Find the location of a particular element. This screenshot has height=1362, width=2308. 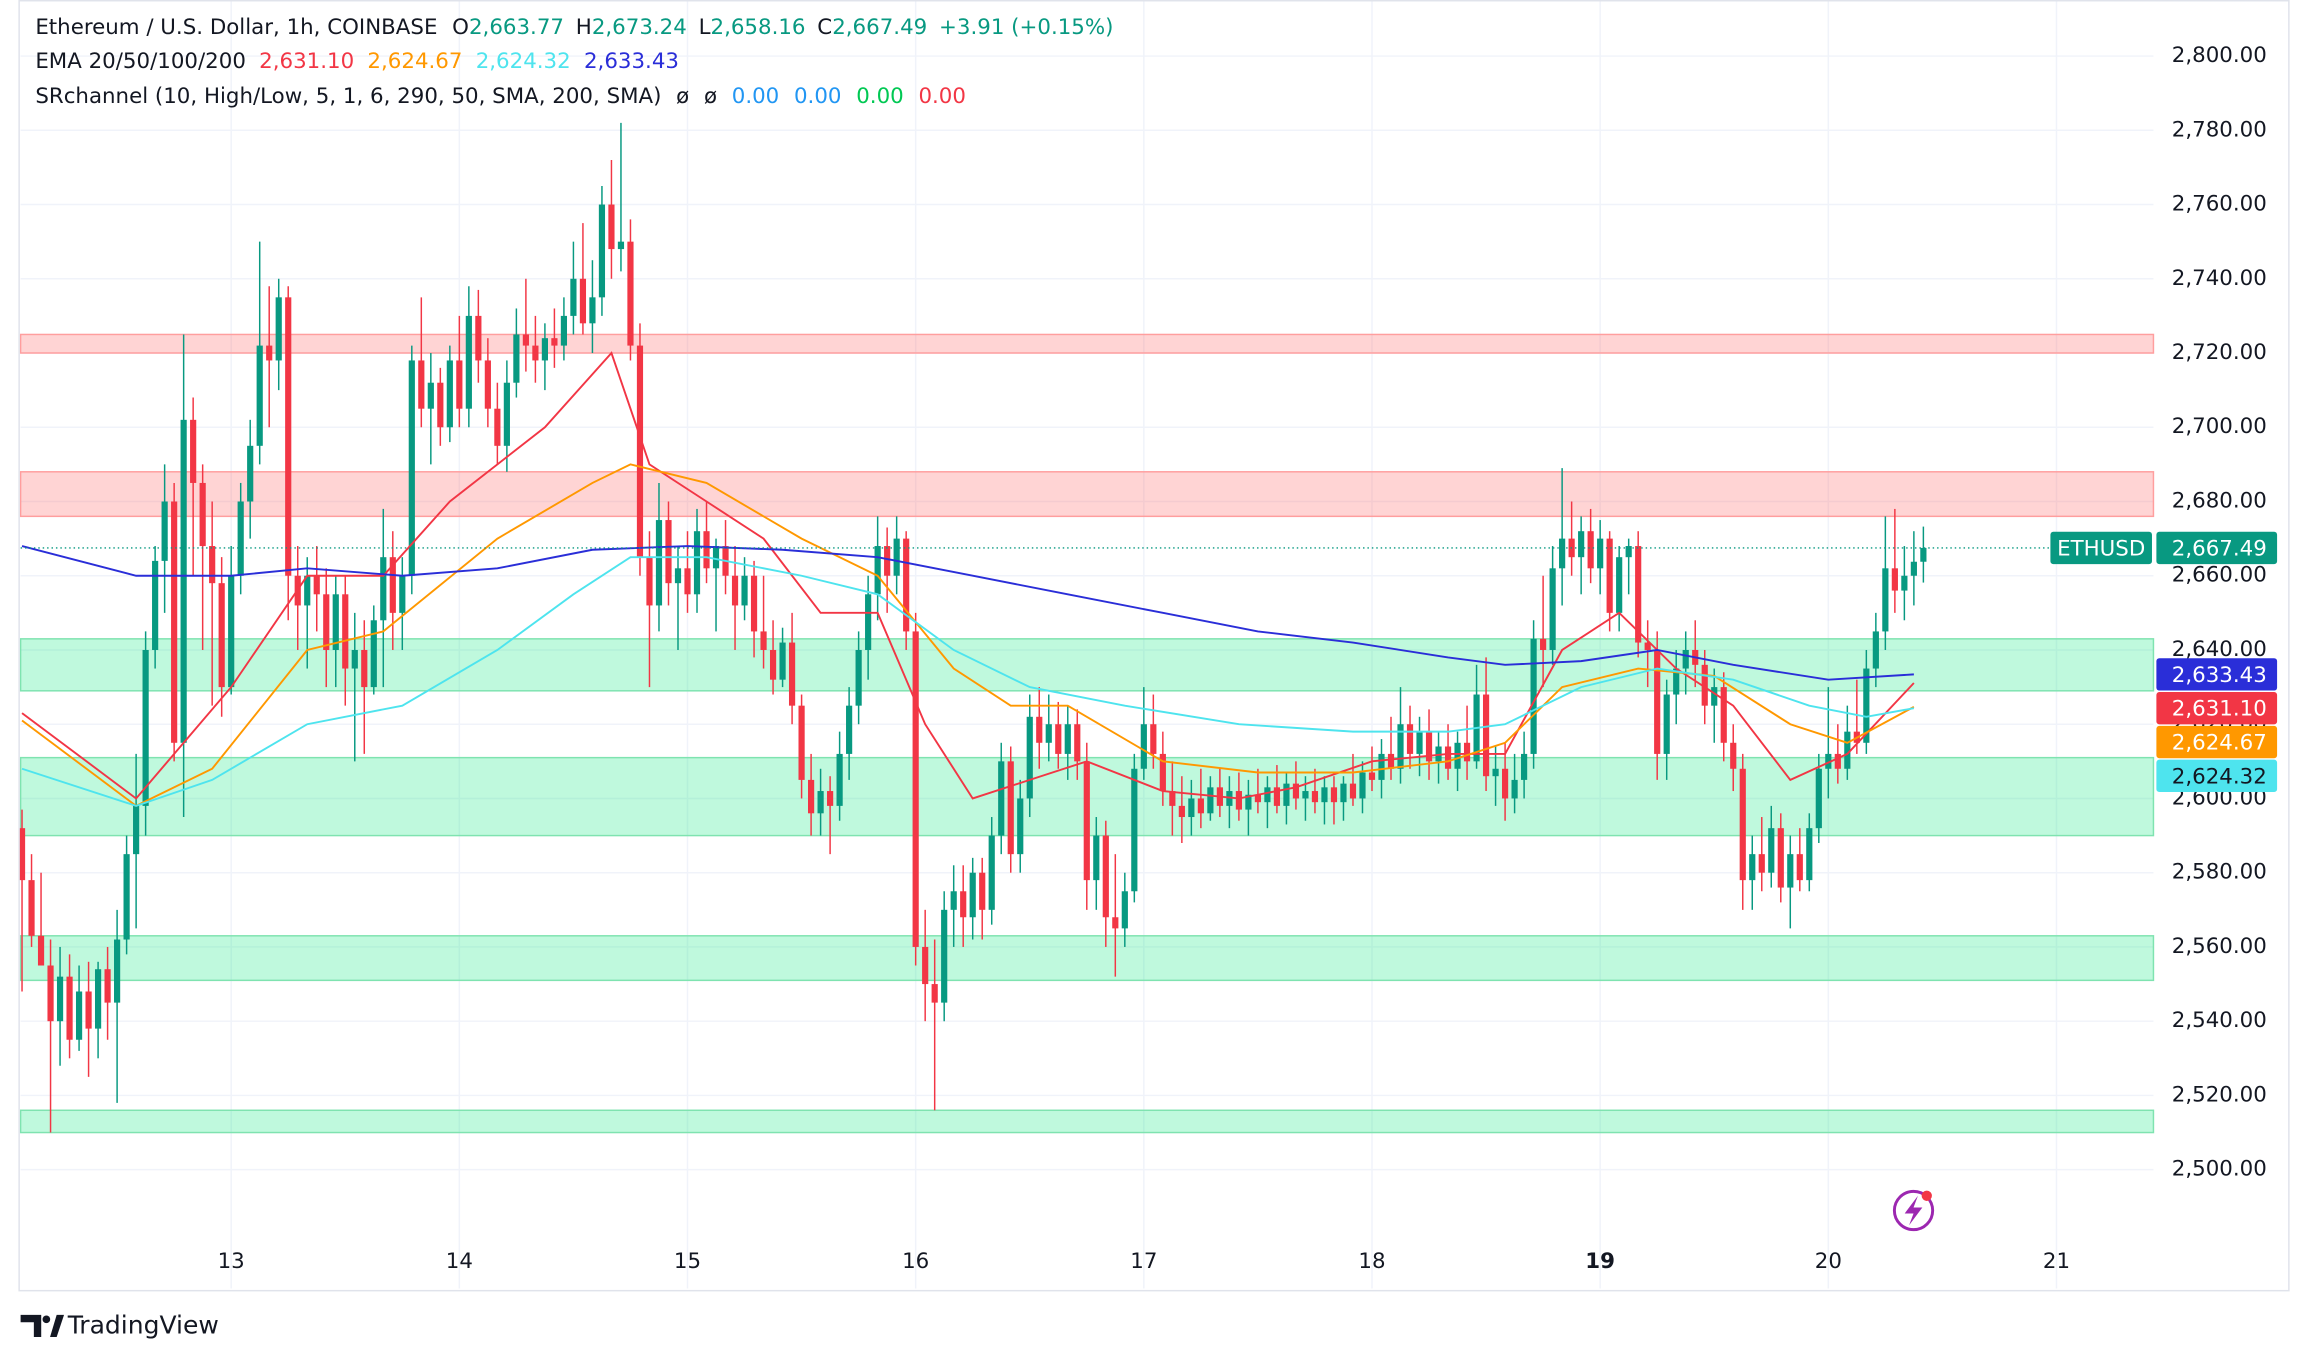

brand-logo: TradingView is located at coordinates (119, 1325).